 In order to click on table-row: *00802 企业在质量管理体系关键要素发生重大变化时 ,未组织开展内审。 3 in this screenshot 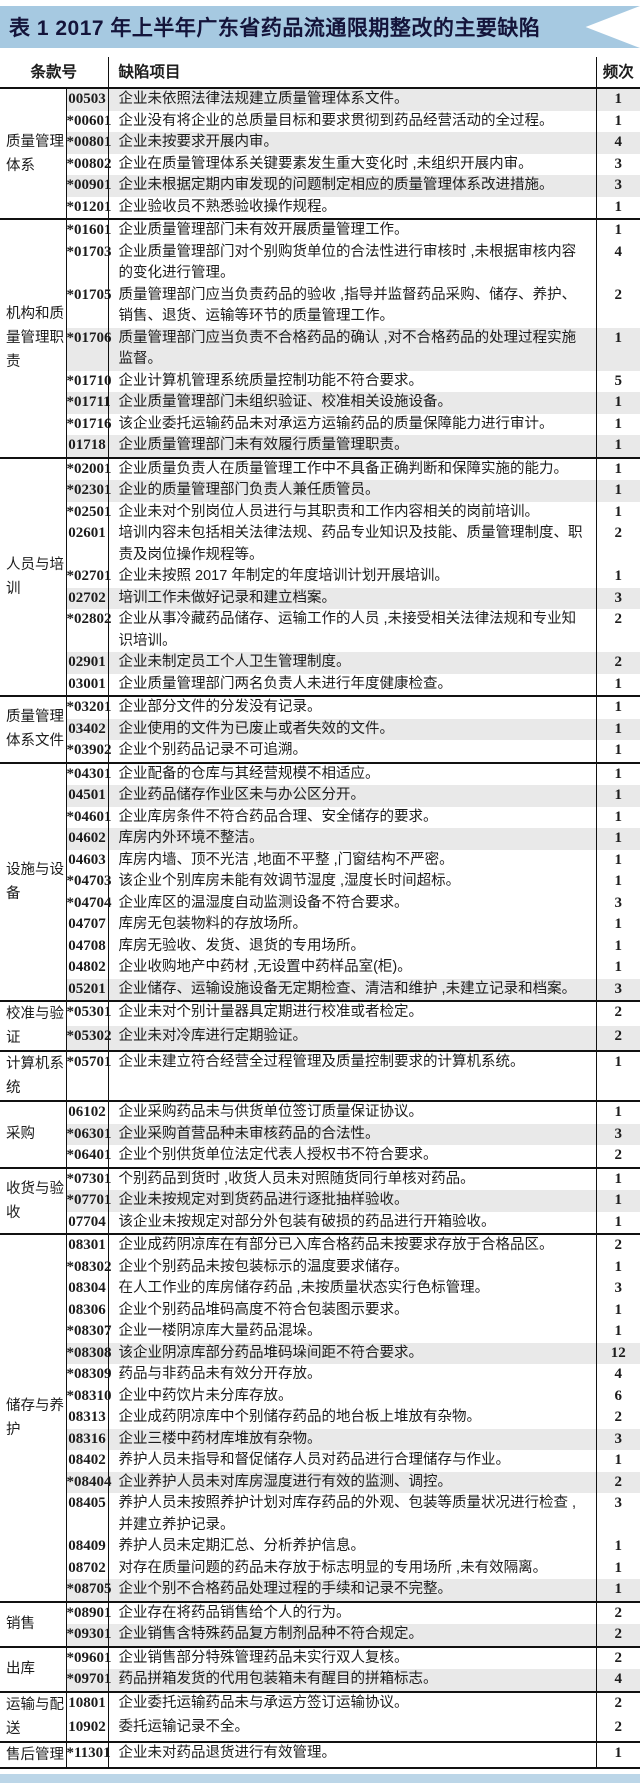, I will do `click(320, 164)`.